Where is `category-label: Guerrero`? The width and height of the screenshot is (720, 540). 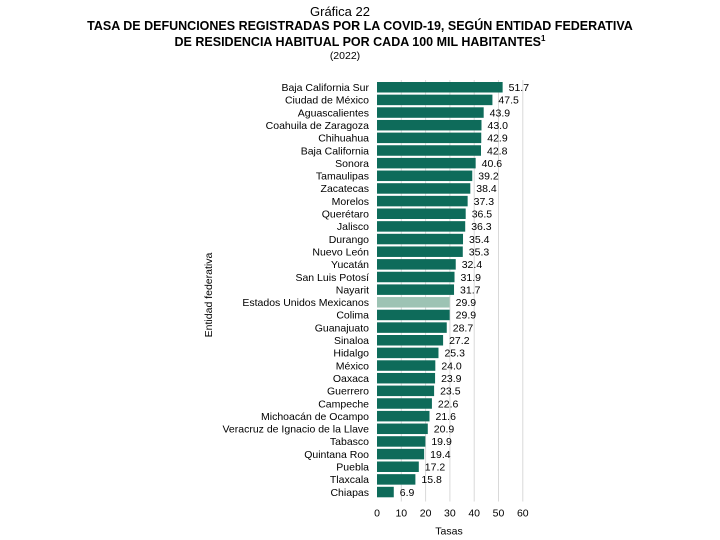
category-label: Guerrero is located at coordinates (348, 392).